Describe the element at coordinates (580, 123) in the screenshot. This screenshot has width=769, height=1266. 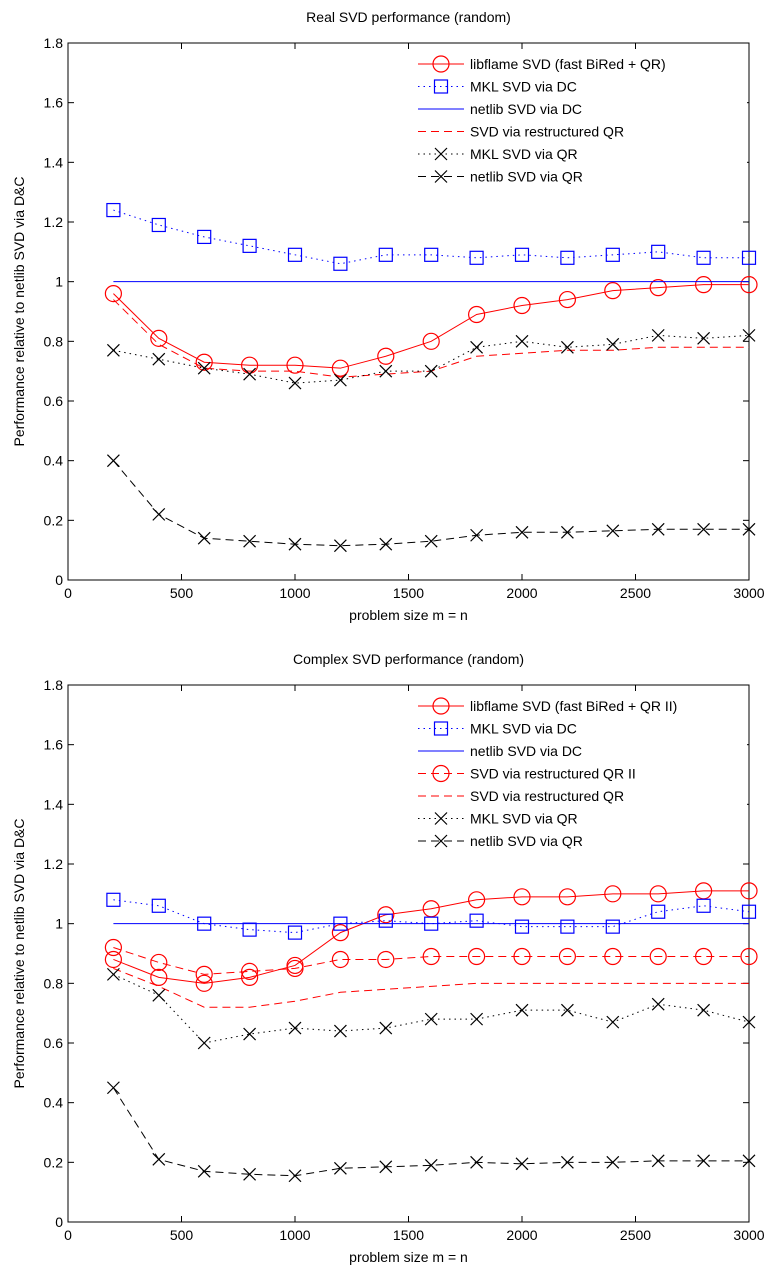
I see `legend-box` at that location.